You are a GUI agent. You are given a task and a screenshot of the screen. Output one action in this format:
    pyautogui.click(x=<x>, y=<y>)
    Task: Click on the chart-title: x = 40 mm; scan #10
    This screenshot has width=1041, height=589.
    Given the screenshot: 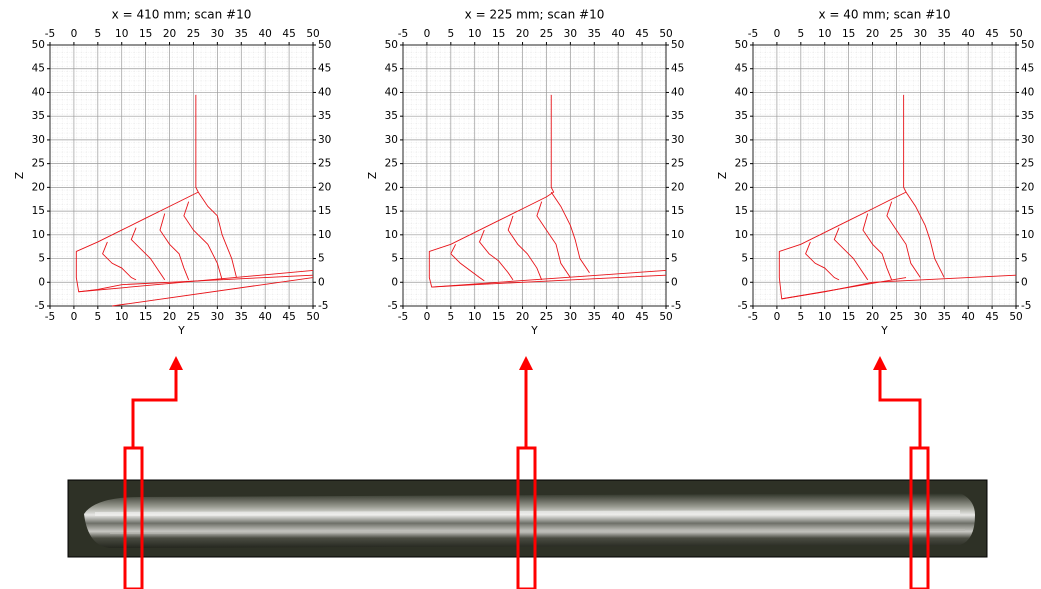 What is the action you would take?
    pyautogui.click(x=884, y=15)
    